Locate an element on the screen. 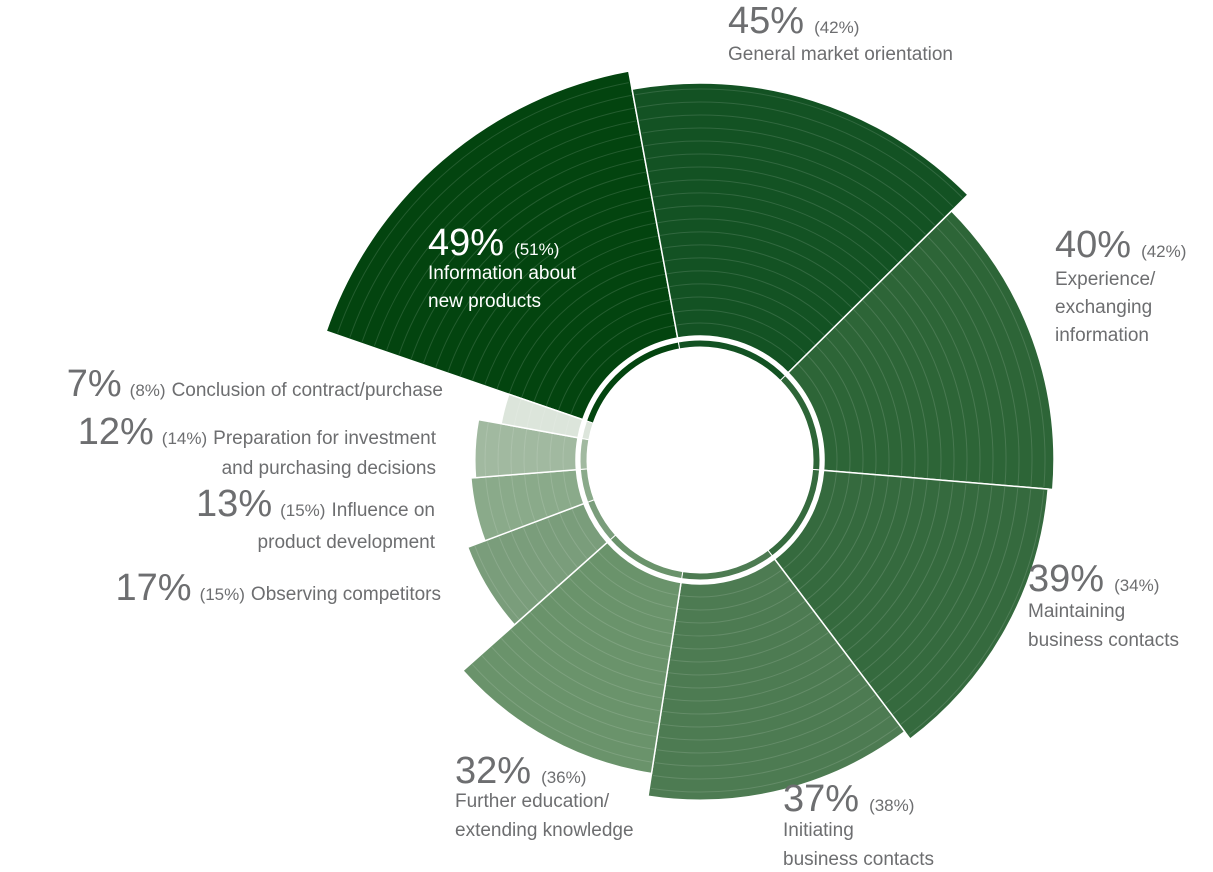 This screenshot has width=1213, height=872. category-label: and purchasing decisions is located at coordinates (329, 468).